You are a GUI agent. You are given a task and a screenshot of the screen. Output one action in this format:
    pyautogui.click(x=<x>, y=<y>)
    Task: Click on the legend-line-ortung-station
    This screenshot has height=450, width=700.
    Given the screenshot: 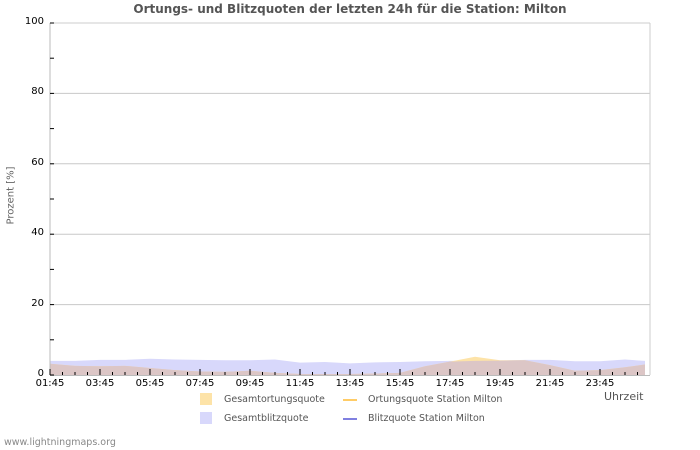 What is the action you would take?
    pyautogui.click(x=350, y=400)
    